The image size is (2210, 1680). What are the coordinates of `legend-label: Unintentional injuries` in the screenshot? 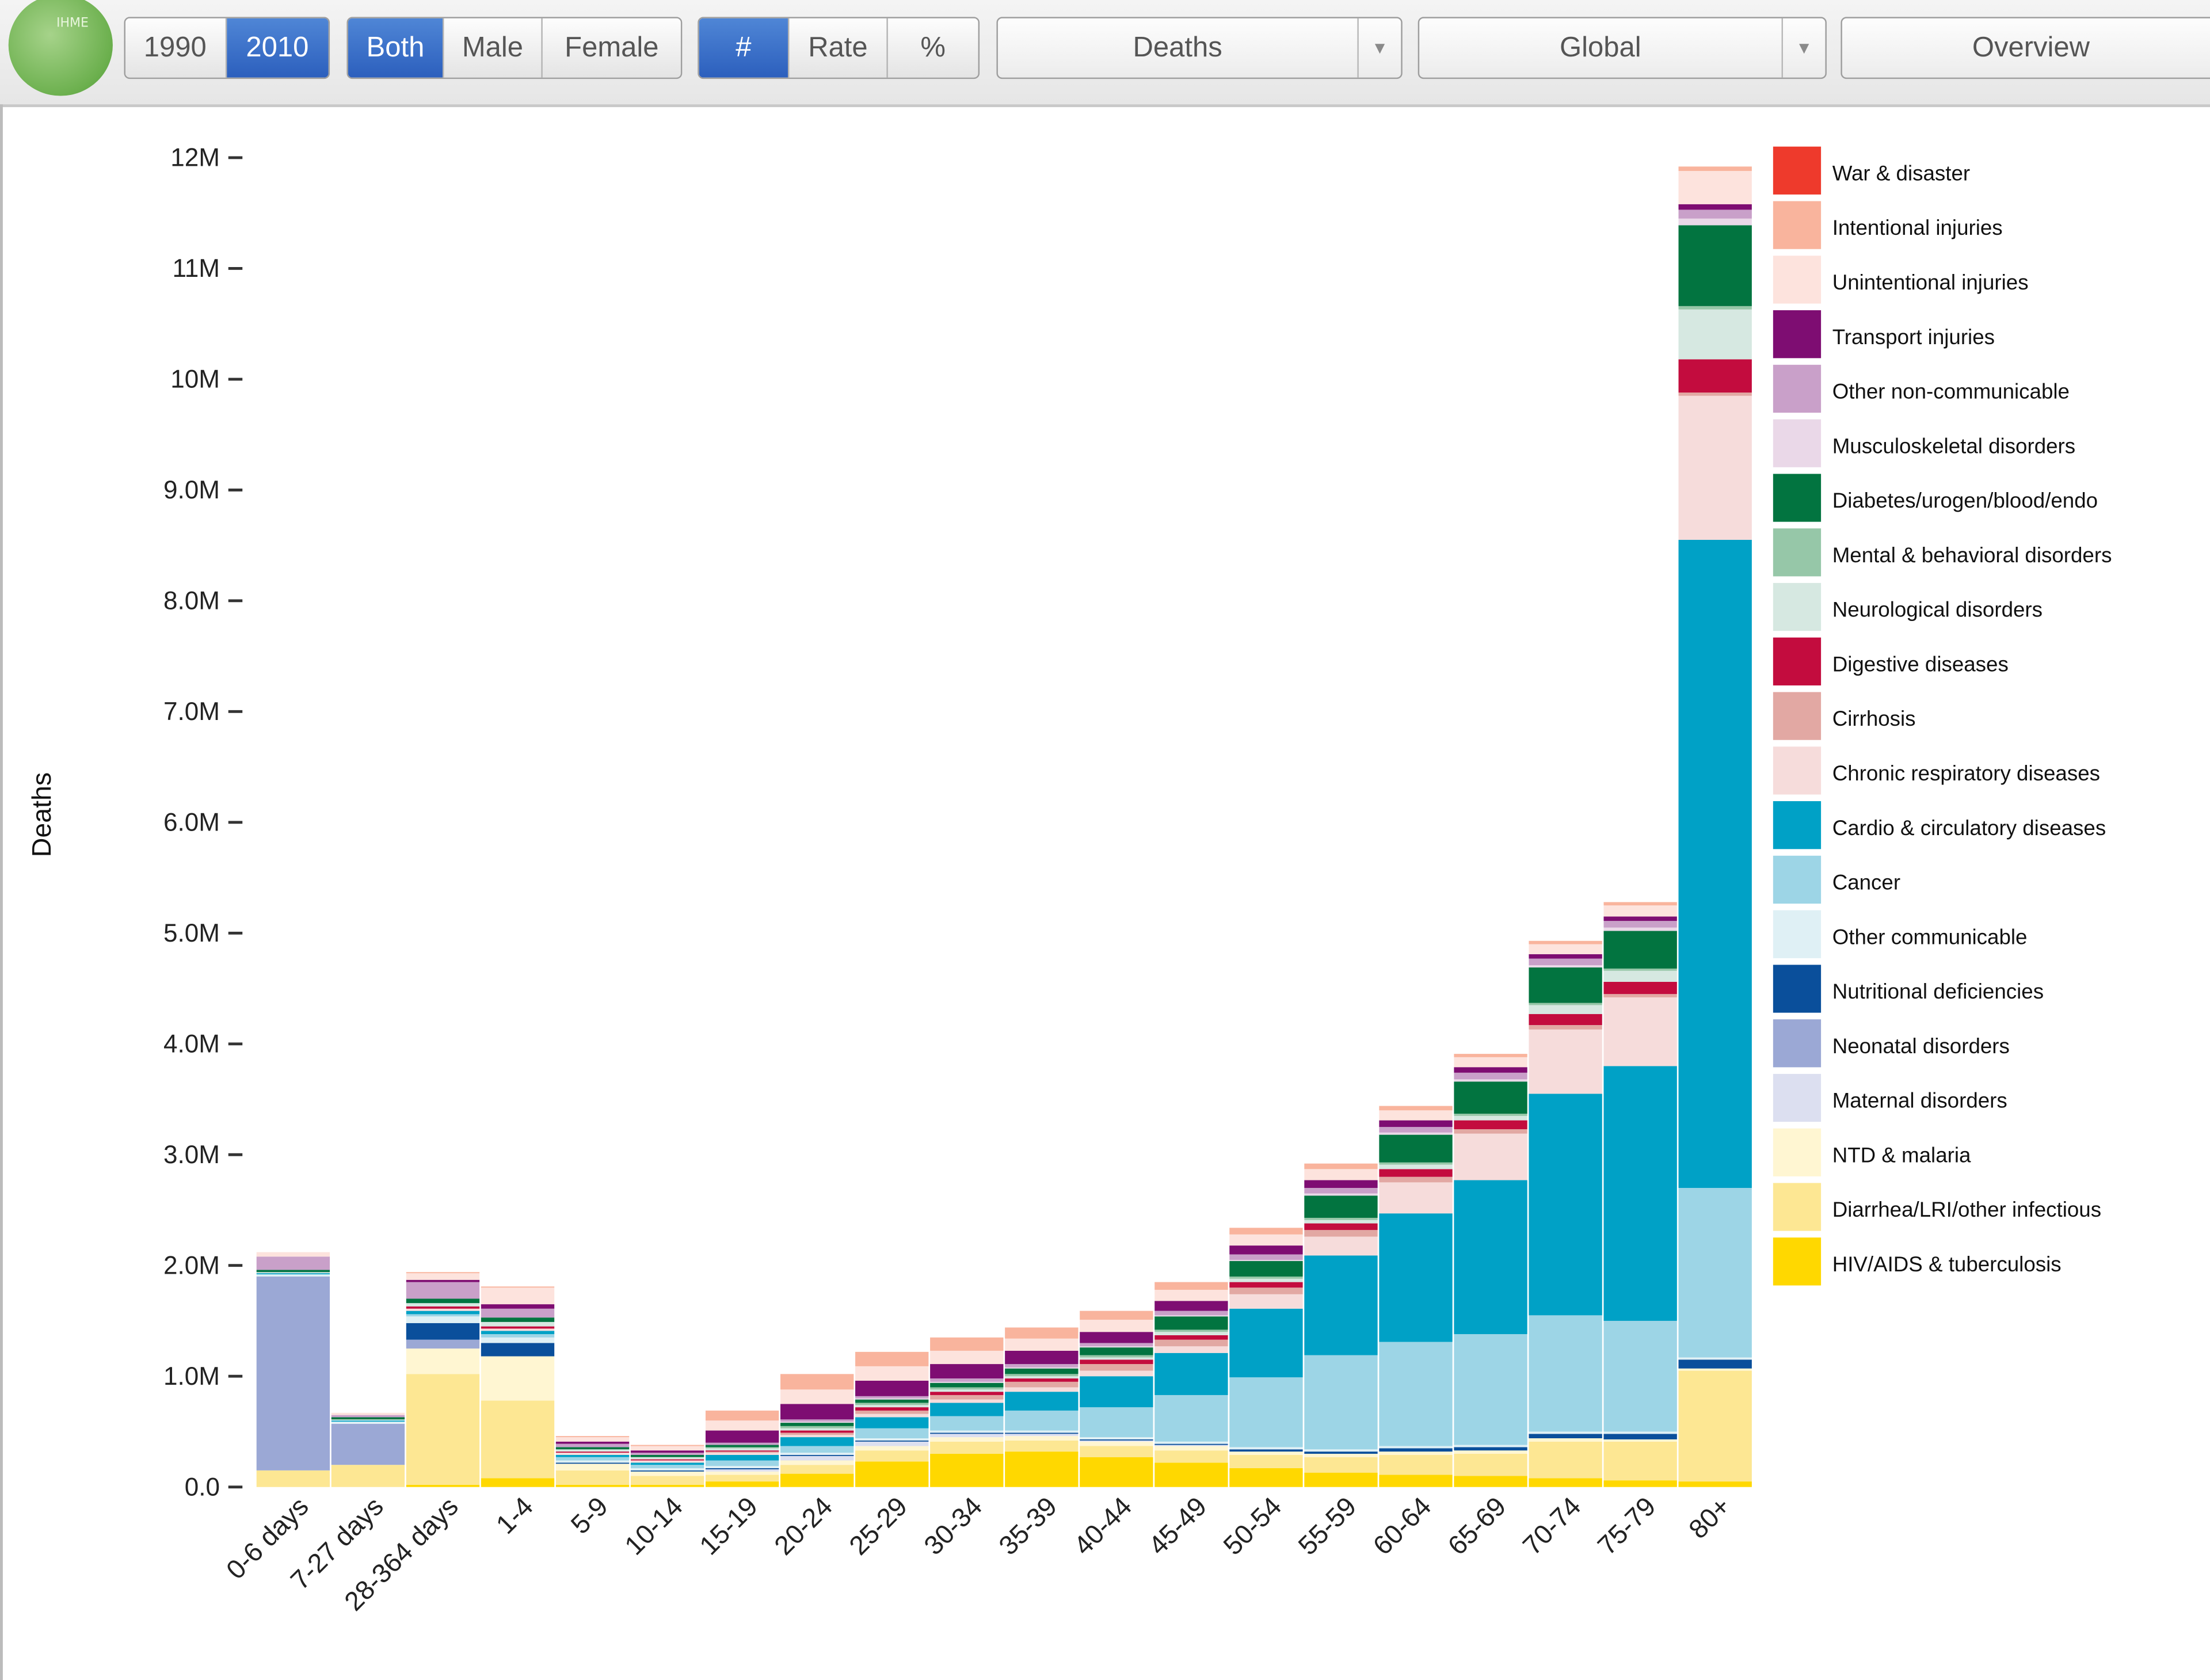 It's located at (1931, 282).